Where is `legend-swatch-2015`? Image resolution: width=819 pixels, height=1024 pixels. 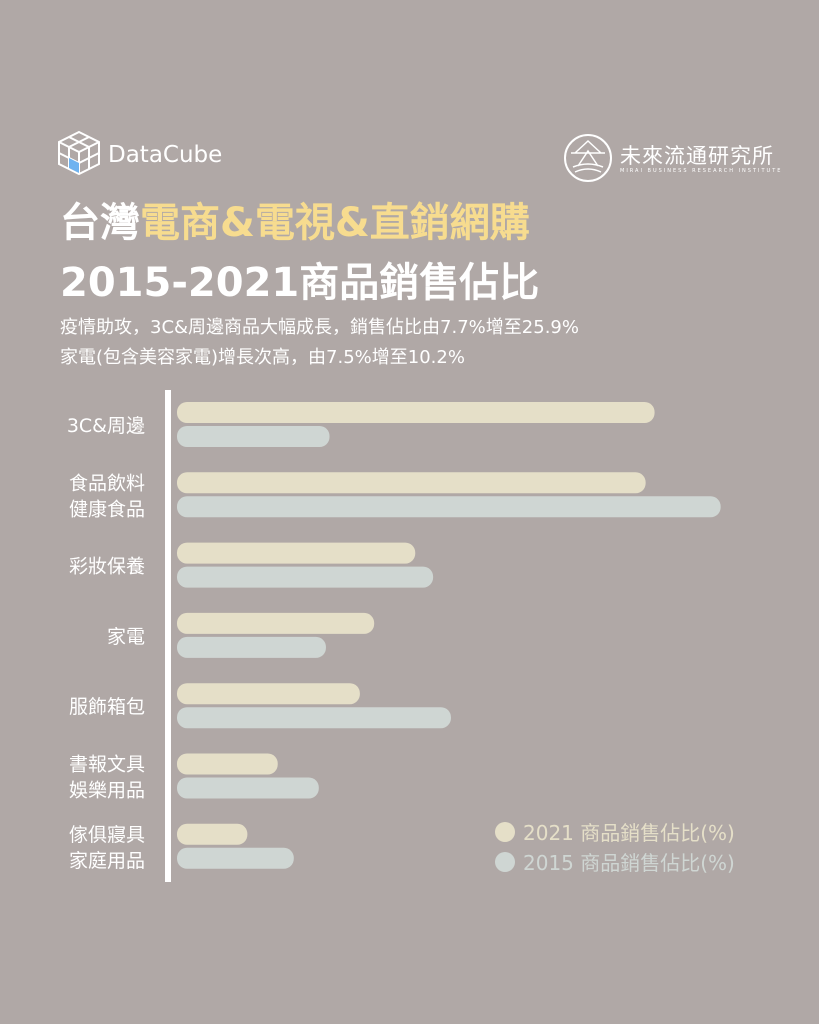
legend-swatch-2015 is located at coordinates (505, 861).